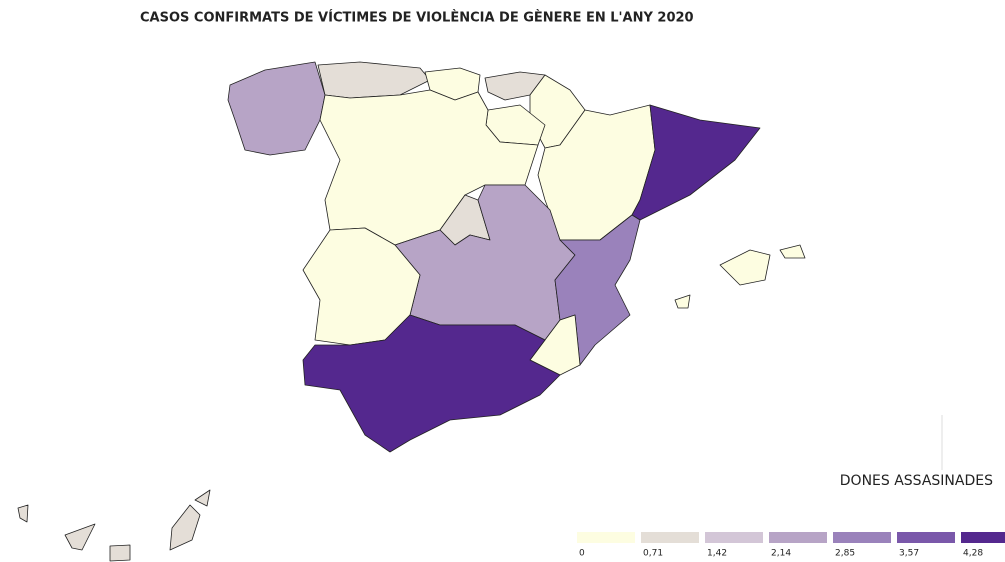 The width and height of the screenshot is (1005, 562). What do you see at coordinates (653, 554) in the screenshot?
I see `legend-tick-label: 0,71` at bounding box center [653, 554].